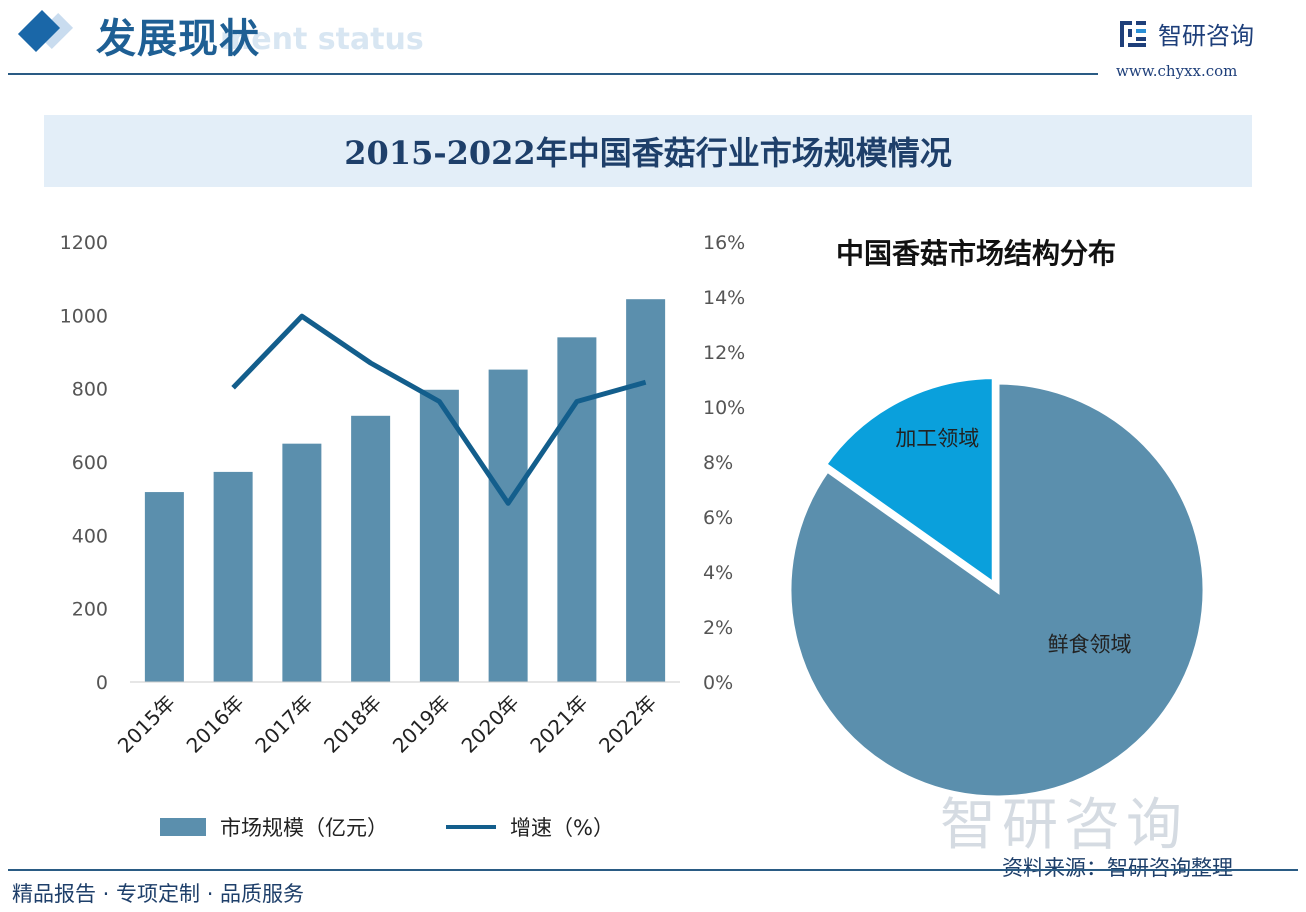  Describe the element at coordinates (90, 390) in the screenshot. I see `y-left-tick-label: 800` at that location.